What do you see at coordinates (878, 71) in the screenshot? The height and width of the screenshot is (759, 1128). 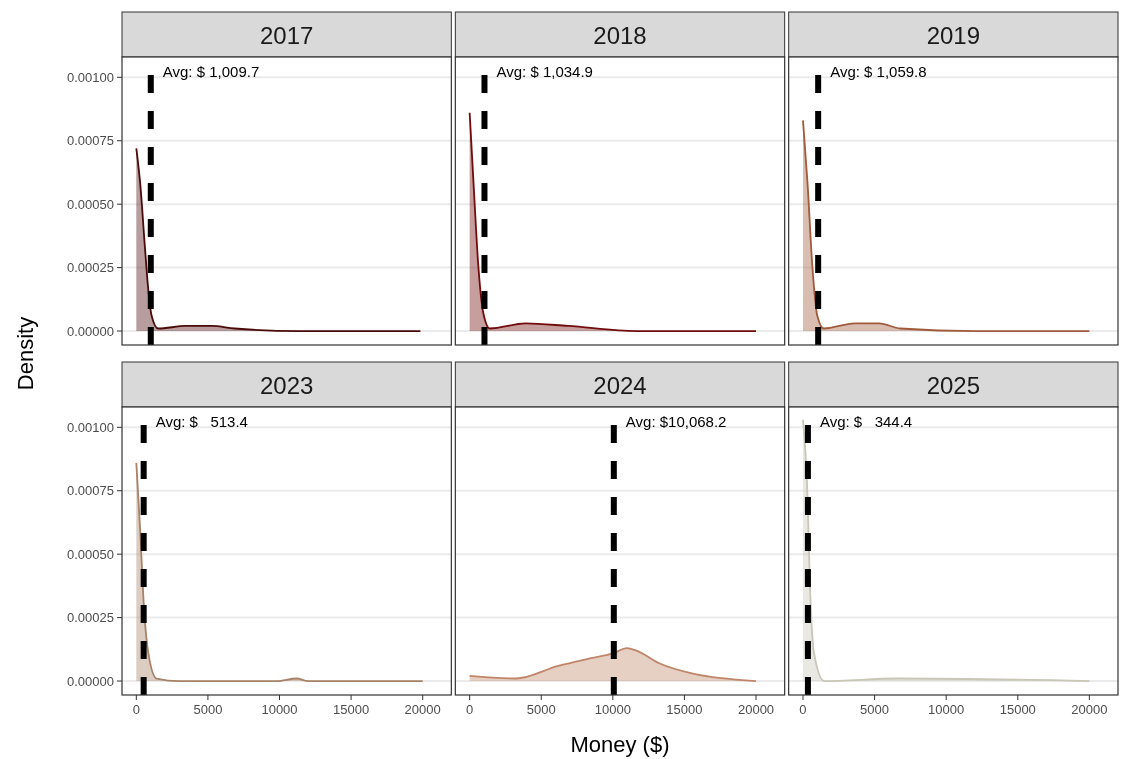 I see `ref-line-label: Avg: $ 1,059.8` at bounding box center [878, 71].